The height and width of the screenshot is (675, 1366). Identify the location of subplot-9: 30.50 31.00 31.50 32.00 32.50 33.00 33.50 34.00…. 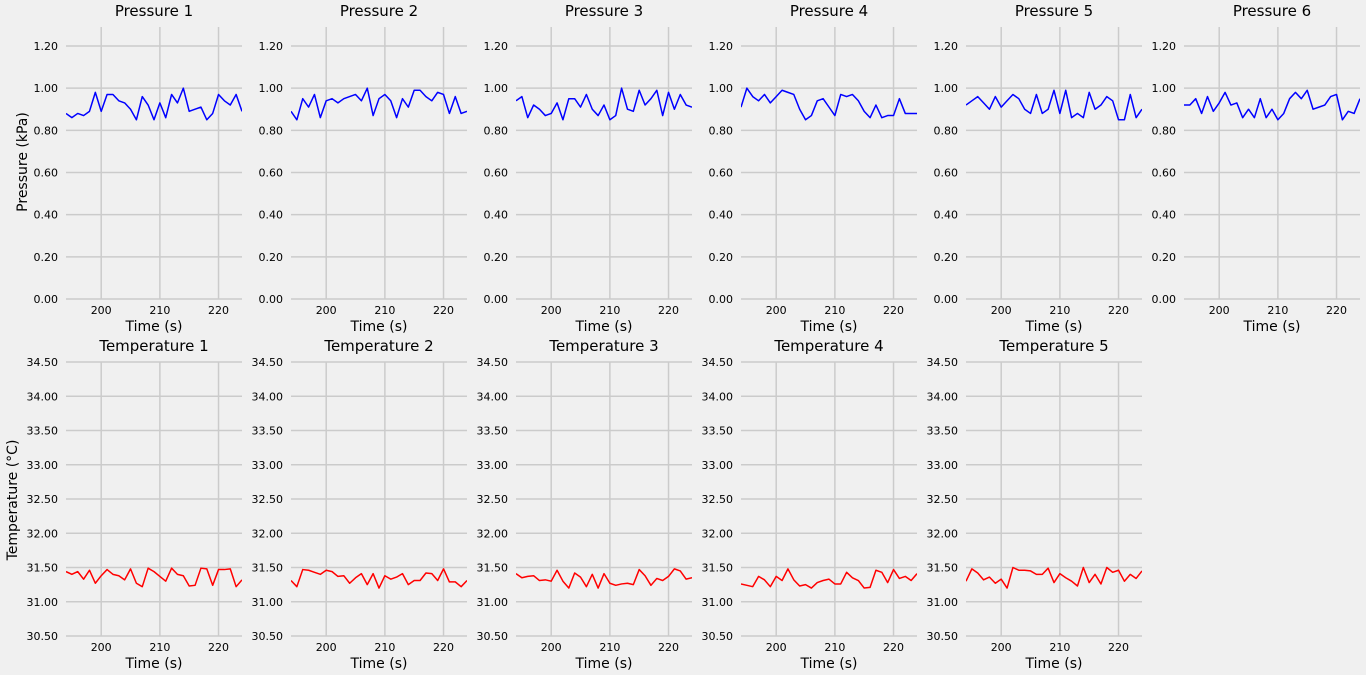
(584, 504).